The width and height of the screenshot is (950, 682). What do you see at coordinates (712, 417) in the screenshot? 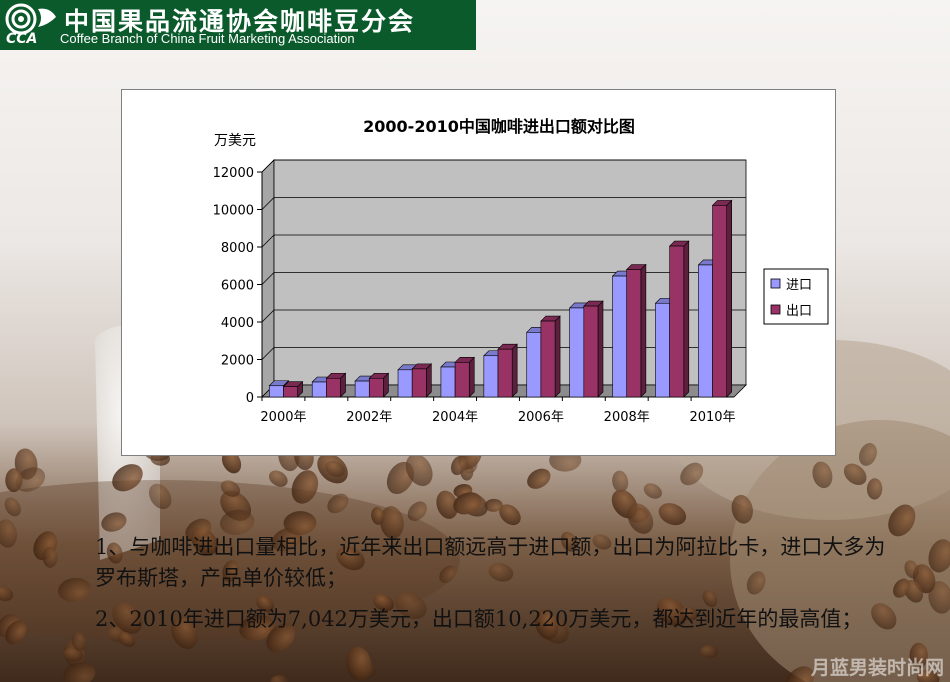
I see `x-tick-label: 2010年` at bounding box center [712, 417].